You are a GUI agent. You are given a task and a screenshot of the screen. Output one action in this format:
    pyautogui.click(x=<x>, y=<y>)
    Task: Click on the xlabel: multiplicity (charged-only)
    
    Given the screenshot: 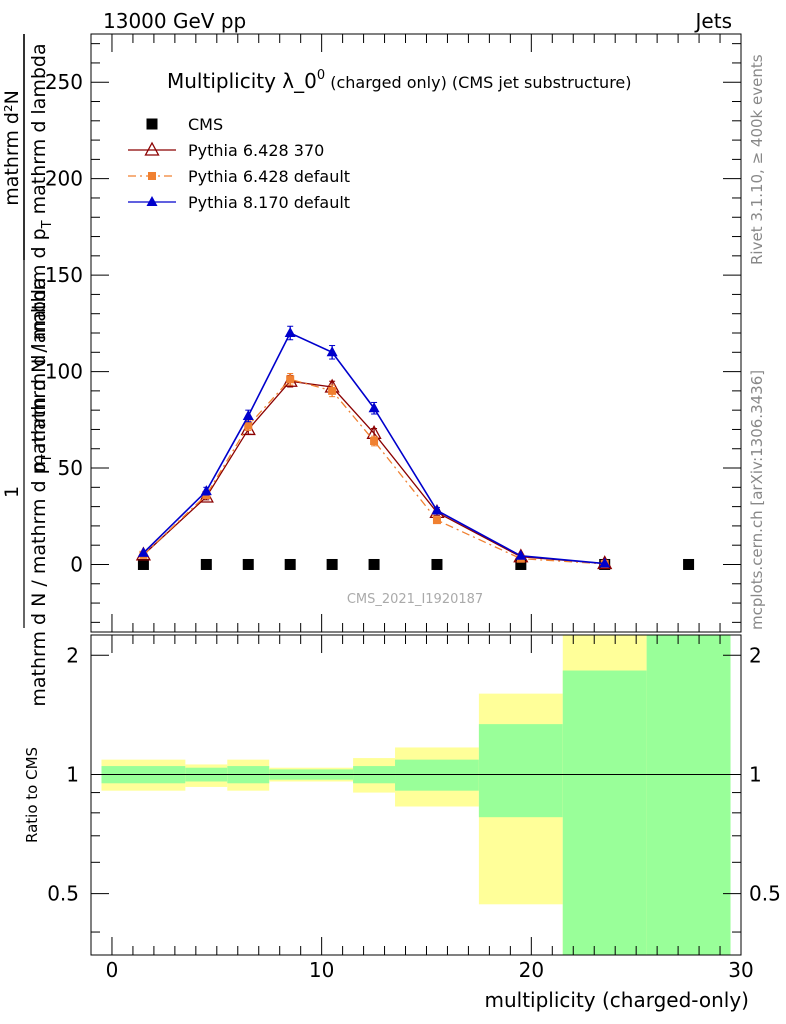 What is the action you would take?
    pyautogui.click(x=616, y=1000)
    